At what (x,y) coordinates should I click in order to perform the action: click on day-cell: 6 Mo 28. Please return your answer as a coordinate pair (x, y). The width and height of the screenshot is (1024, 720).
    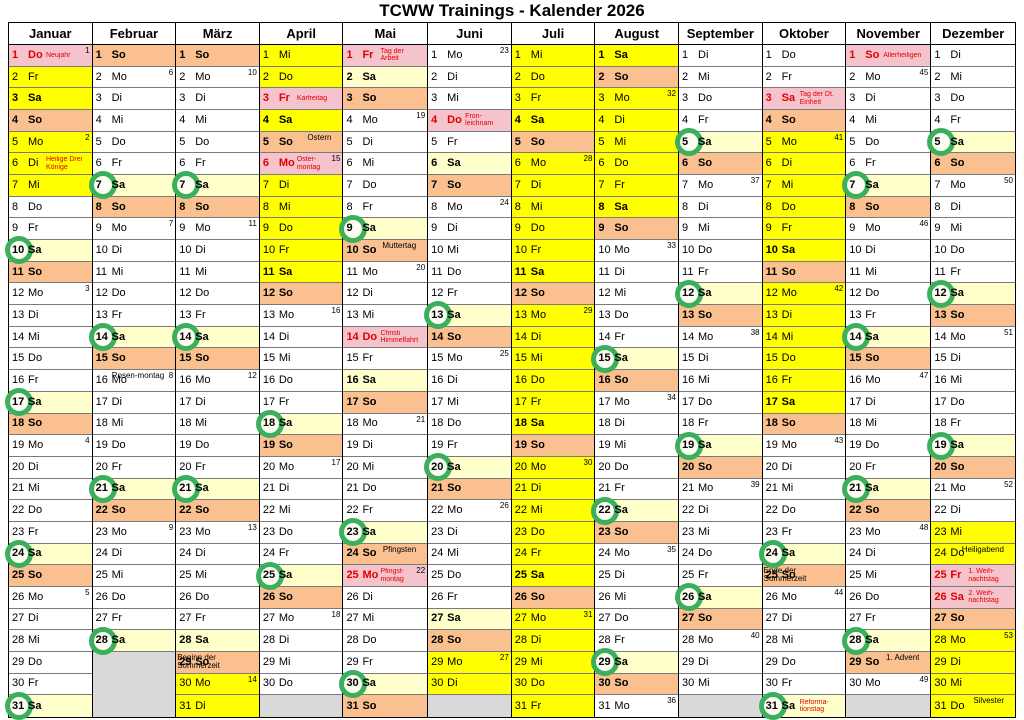
    Looking at the image, I should click on (553, 164).